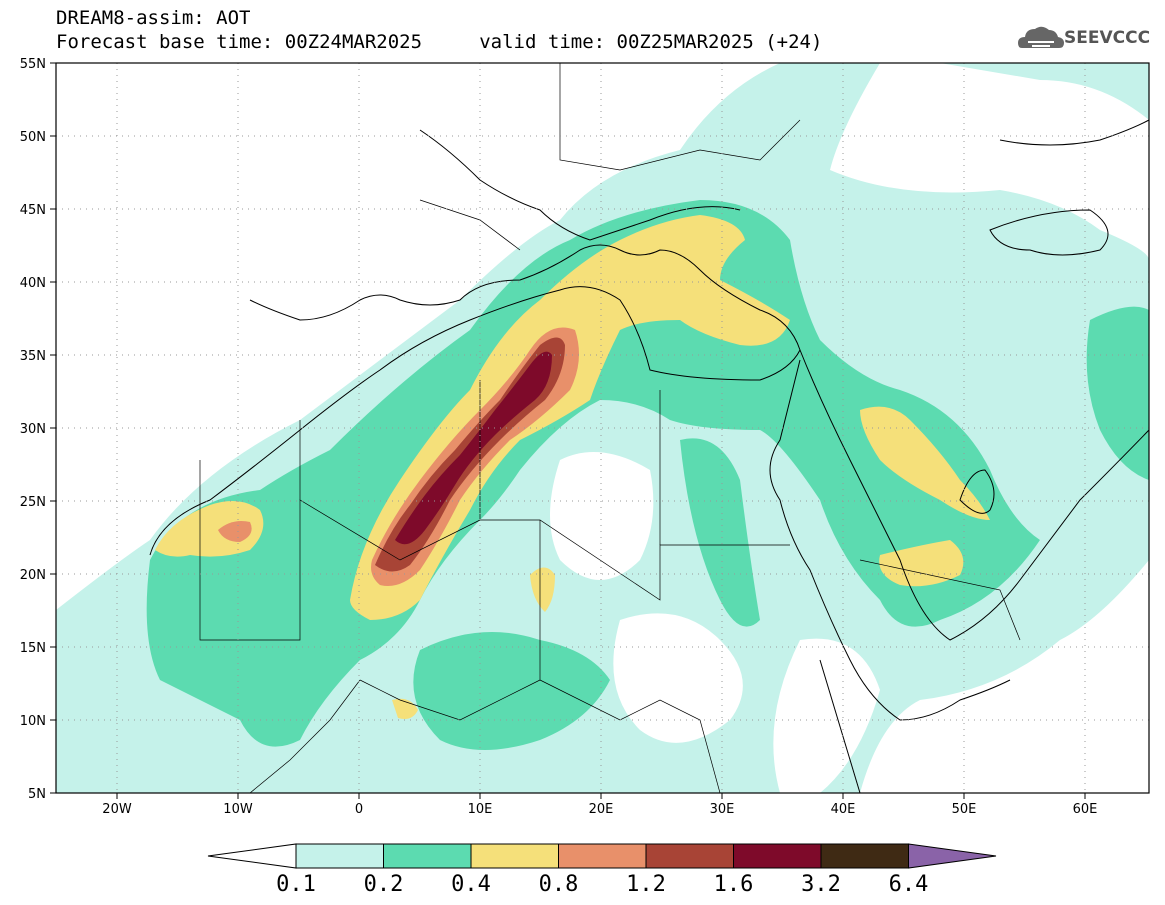  I want to click on colorbar-high-triangle, so click(952, 856).